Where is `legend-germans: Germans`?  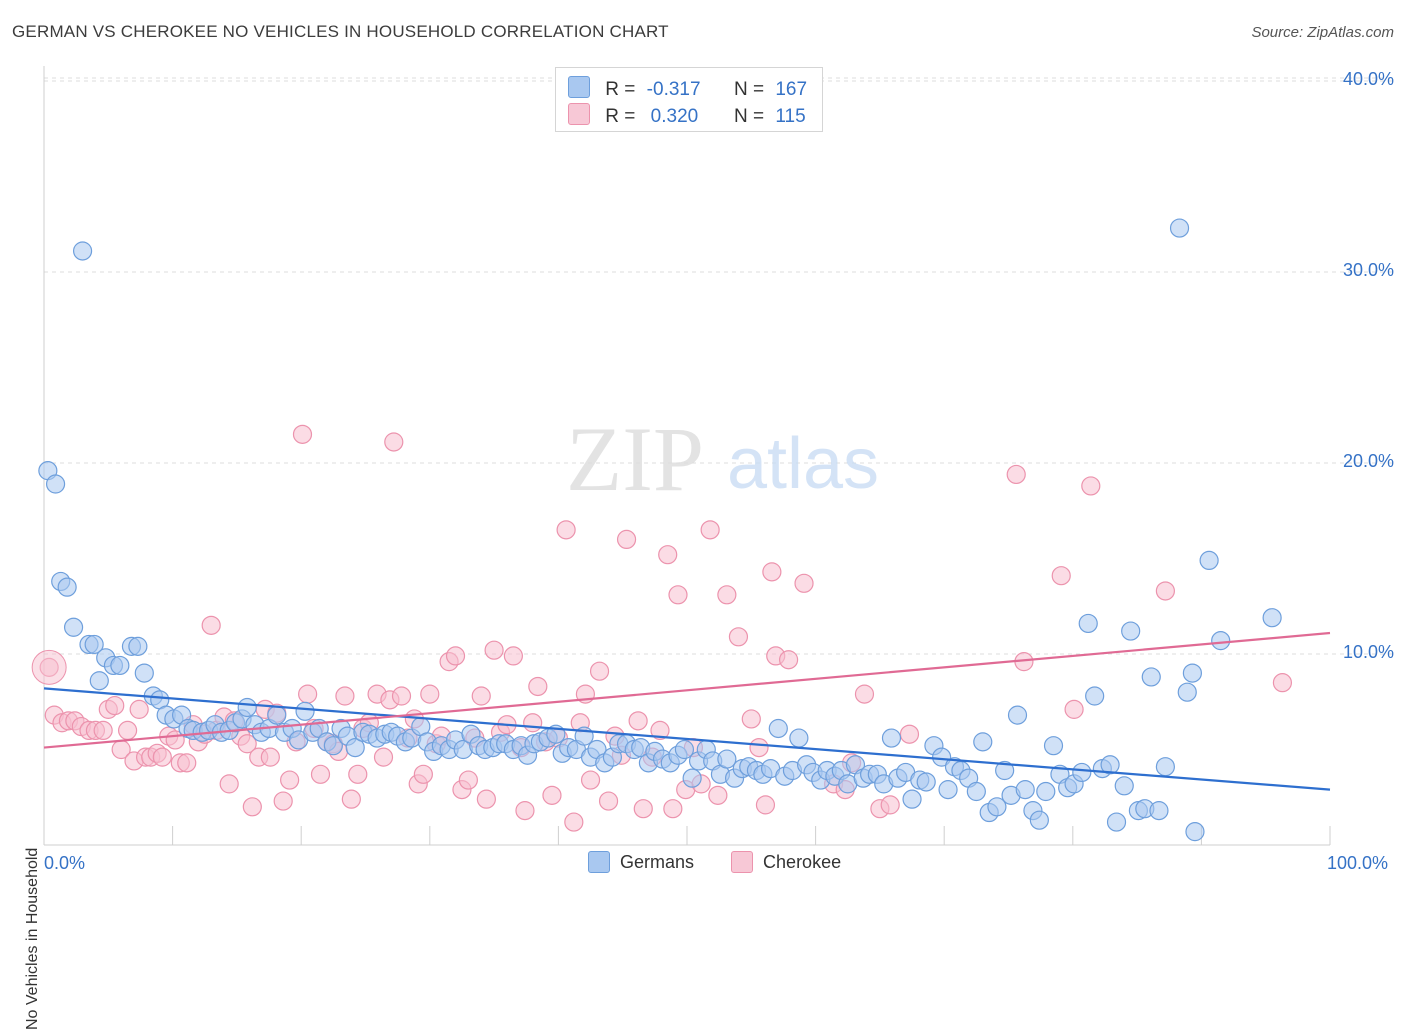 legend-germans: Germans is located at coordinates (641, 862).